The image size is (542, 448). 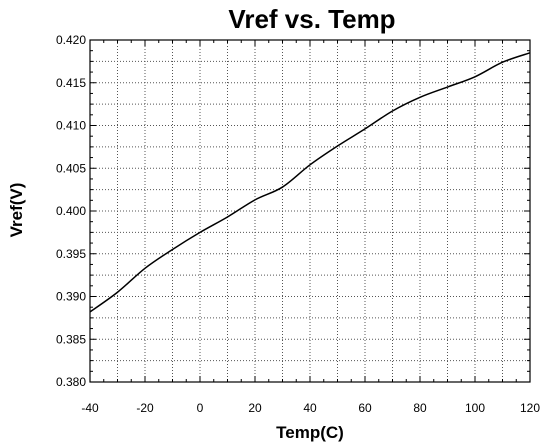 I want to click on x-tick-label: -40, so click(x=90, y=408).